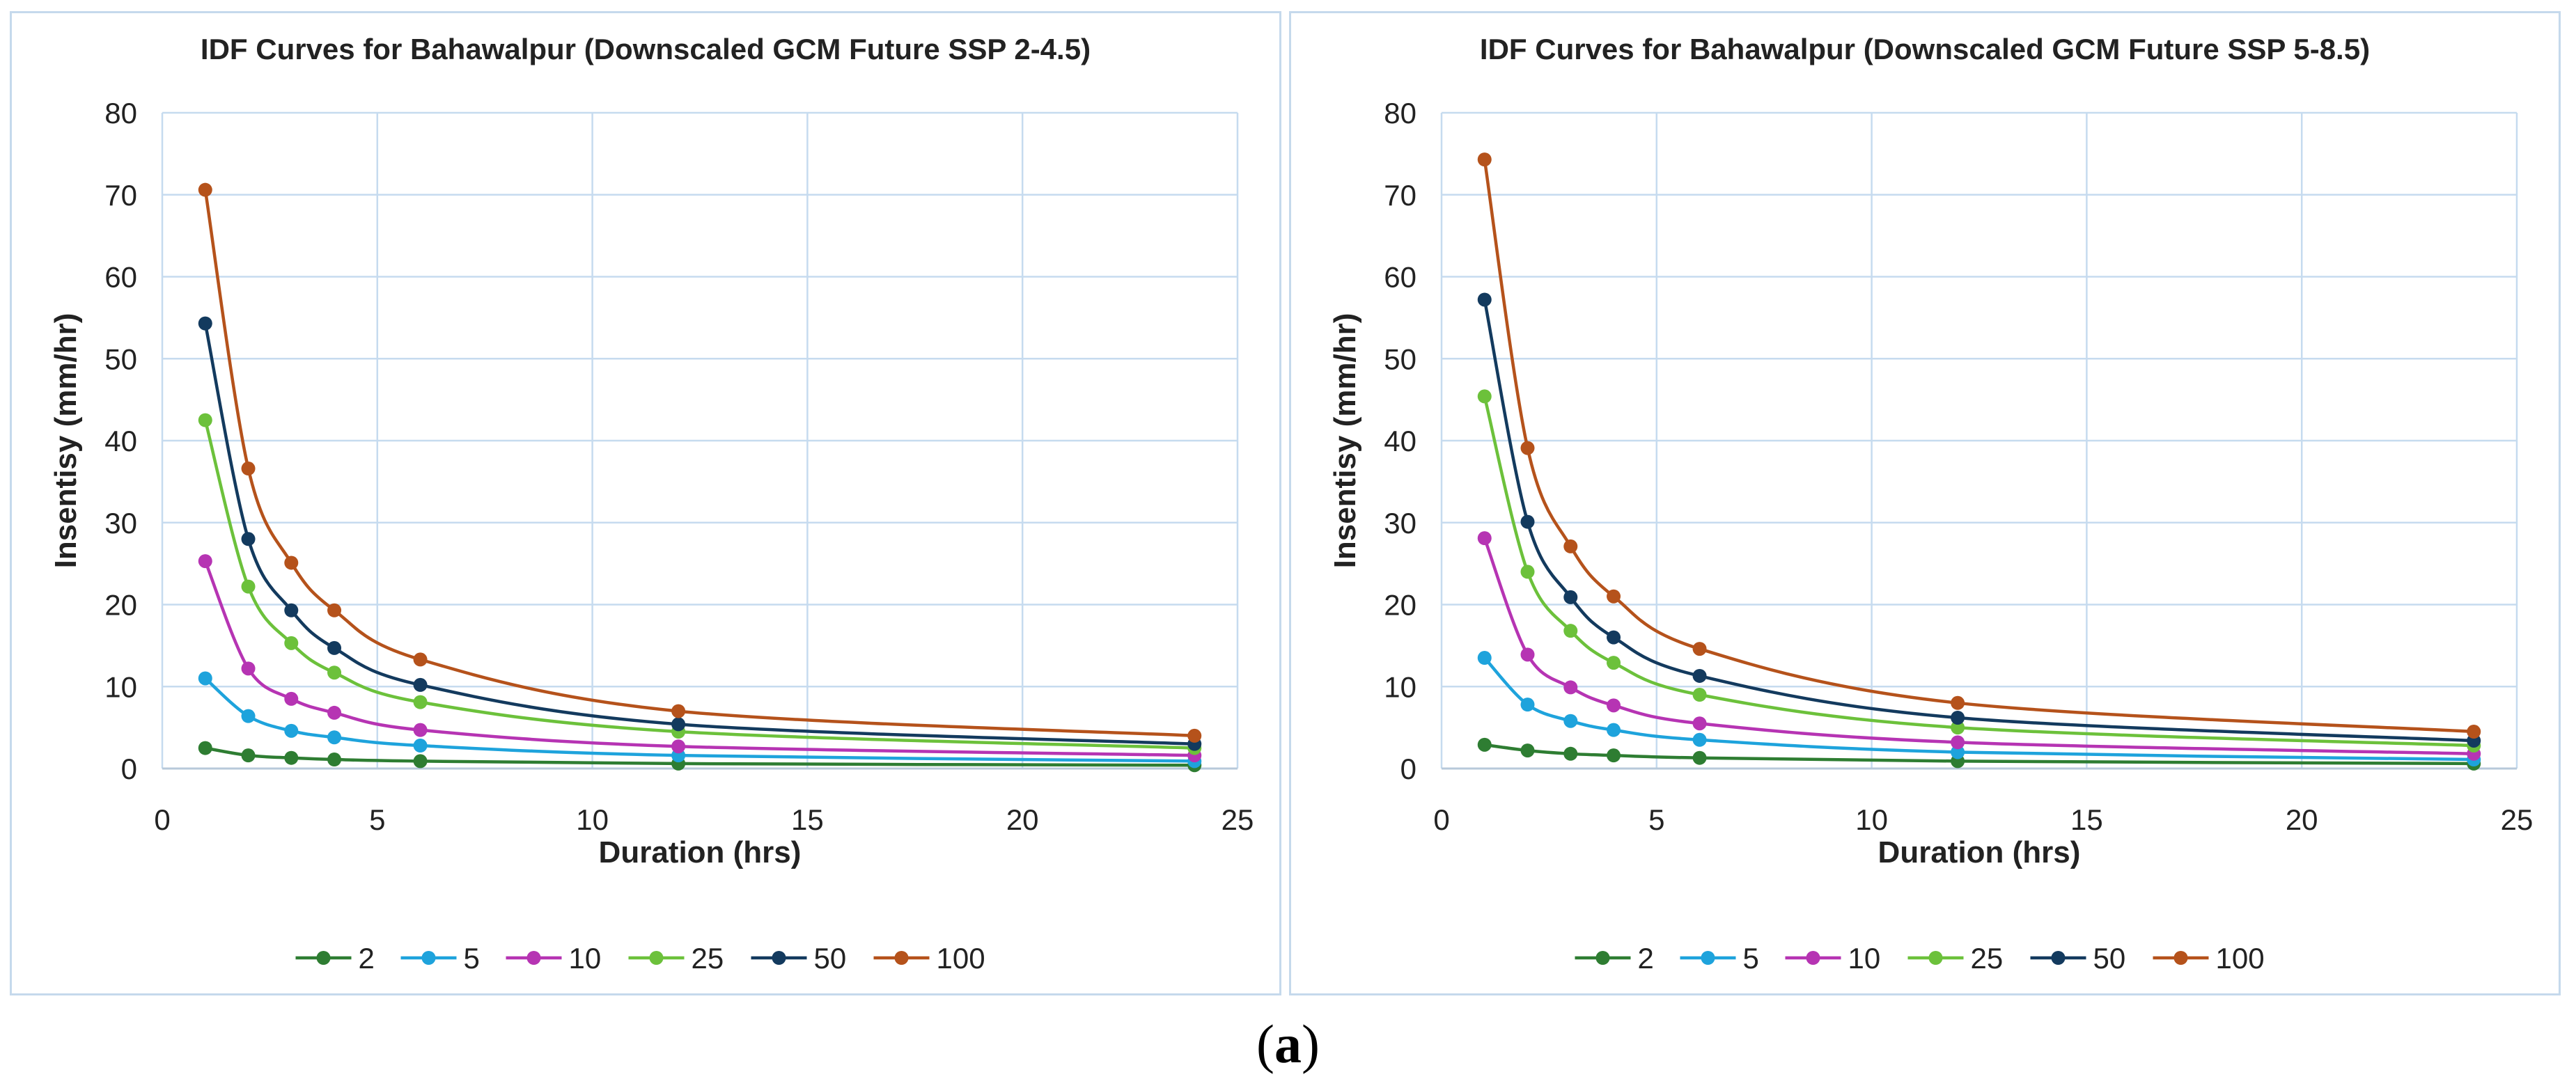 The image size is (2576, 1079). What do you see at coordinates (585, 958) in the screenshot?
I see `legend-label-10: 10` at bounding box center [585, 958].